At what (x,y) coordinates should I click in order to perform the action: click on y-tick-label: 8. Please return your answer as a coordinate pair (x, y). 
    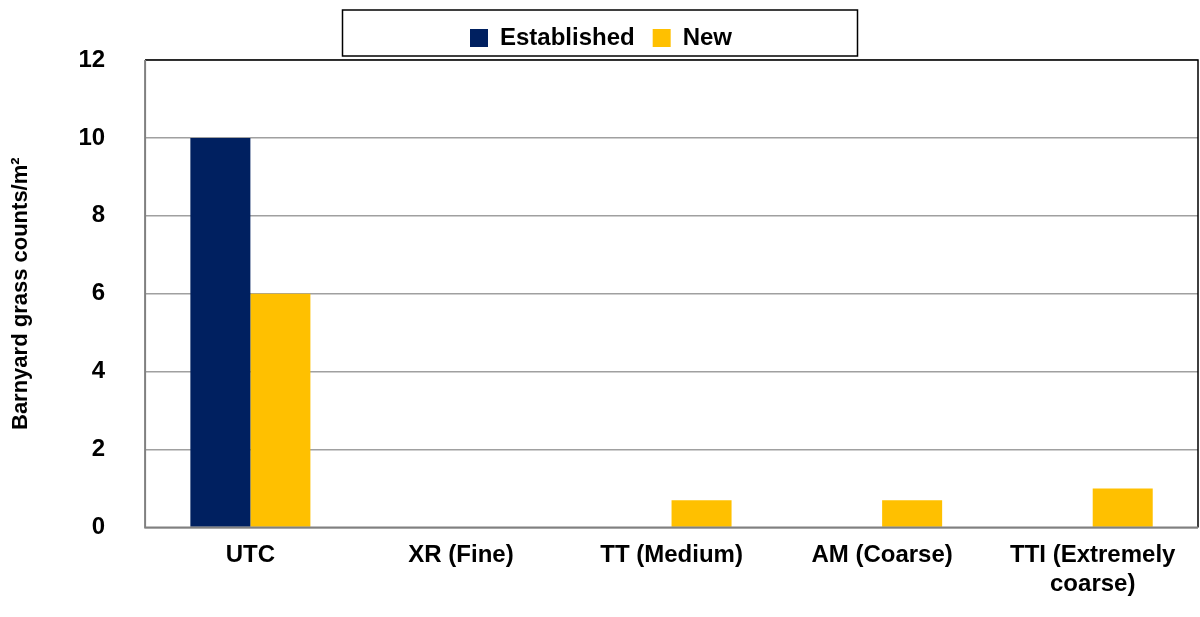
    Looking at the image, I should click on (98, 214).